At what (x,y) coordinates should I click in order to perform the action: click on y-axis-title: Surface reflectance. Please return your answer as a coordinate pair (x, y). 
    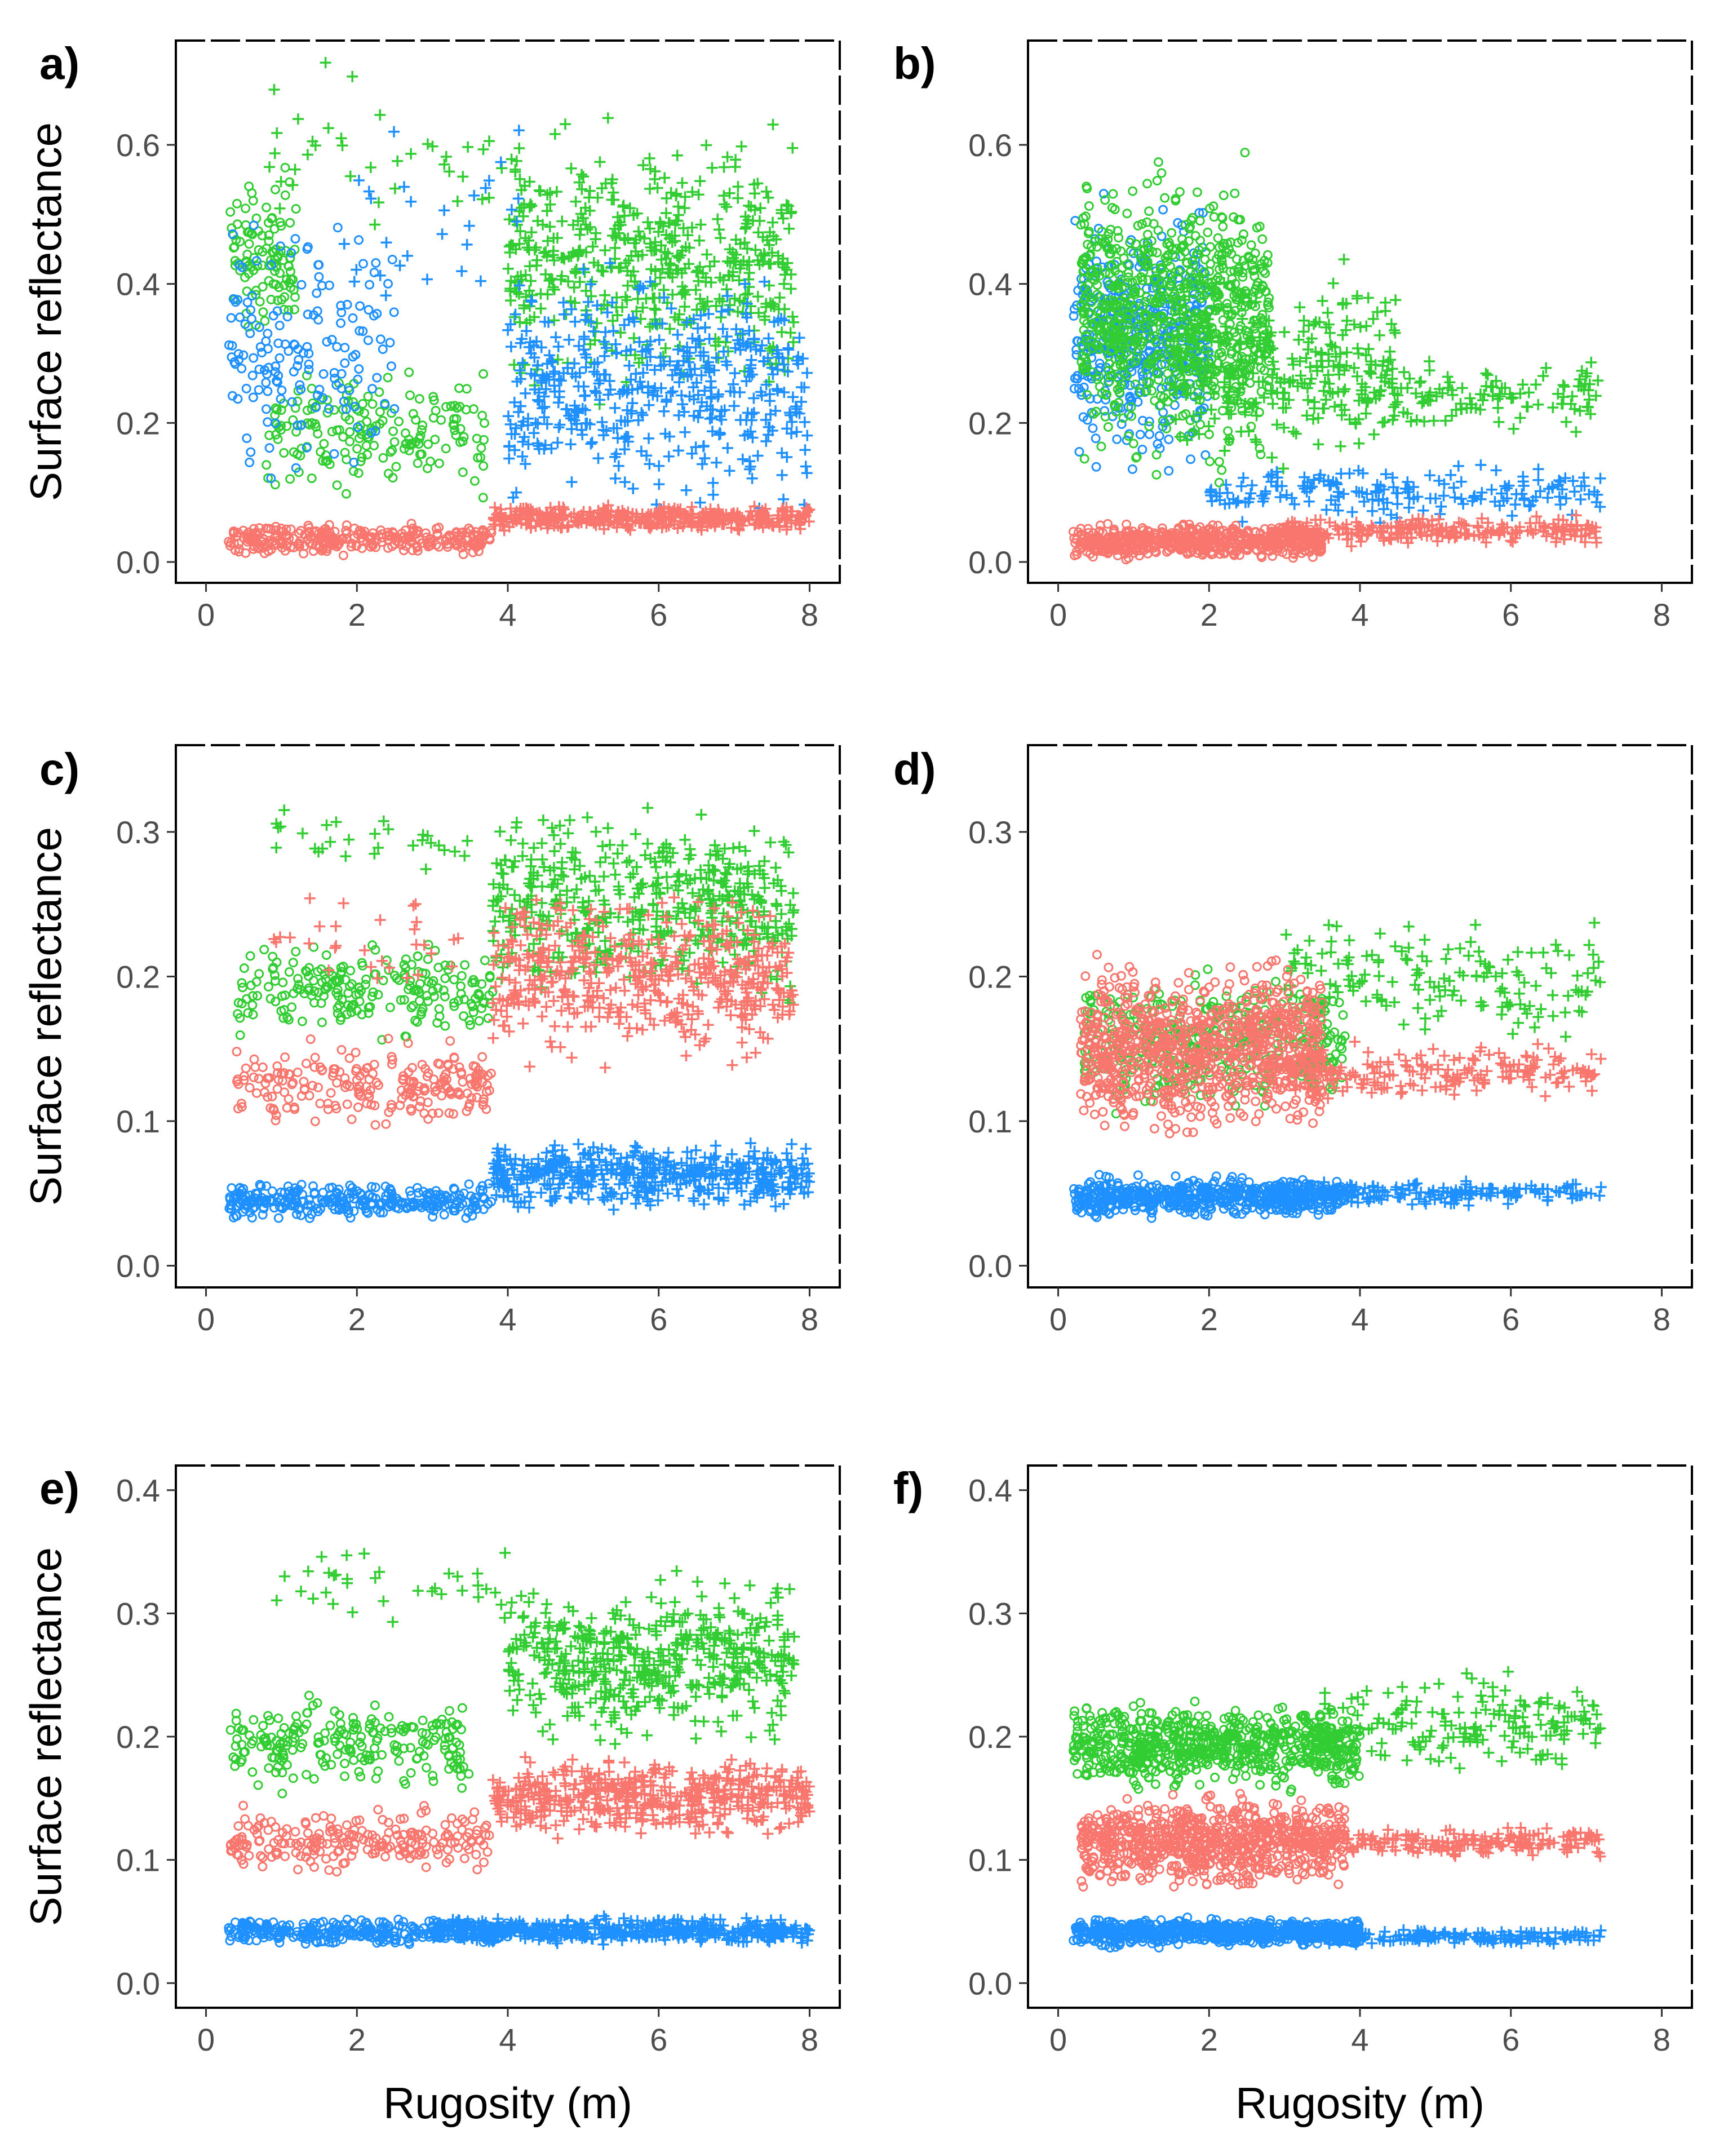
    Looking at the image, I should click on (45, 312).